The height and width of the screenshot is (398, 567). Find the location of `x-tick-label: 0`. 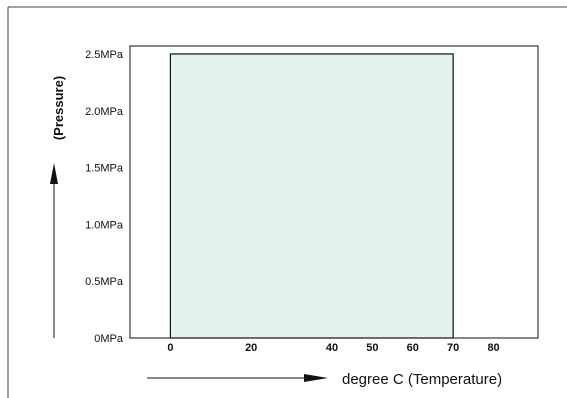

x-tick-label: 0 is located at coordinates (170, 348).